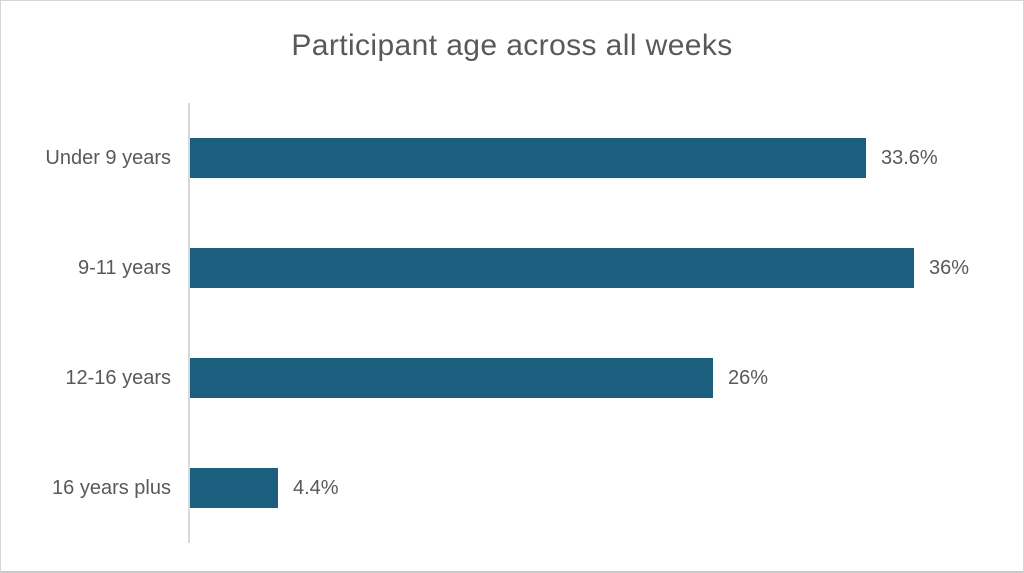 The image size is (1024, 573). I want to click on category-label: 9-11 years, so click(124, 267).